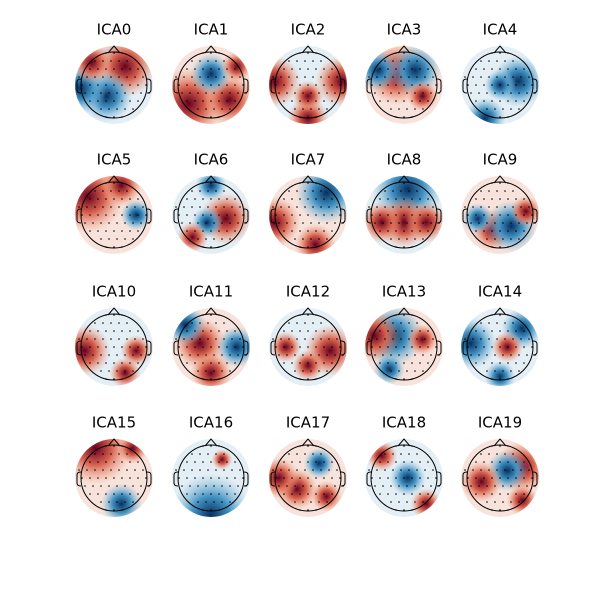 Image resolution: width=600 pixels, height=600 pixels. Describe the element at coordinates (211, 72) in the screenshot. I see `topomap: ICA1` at that location.